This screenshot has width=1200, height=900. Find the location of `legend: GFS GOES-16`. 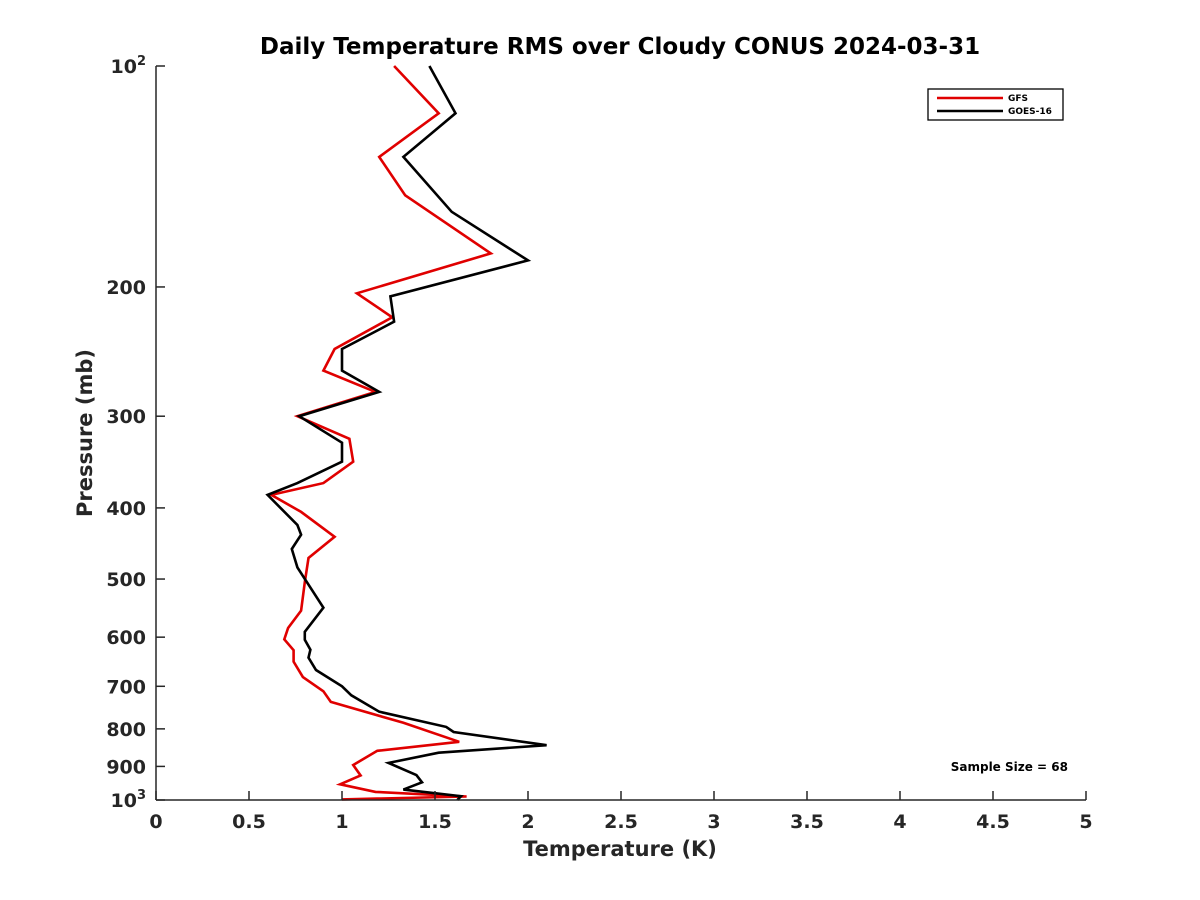

legend: GFS GOES-16 is located at coordinates (995, 104).